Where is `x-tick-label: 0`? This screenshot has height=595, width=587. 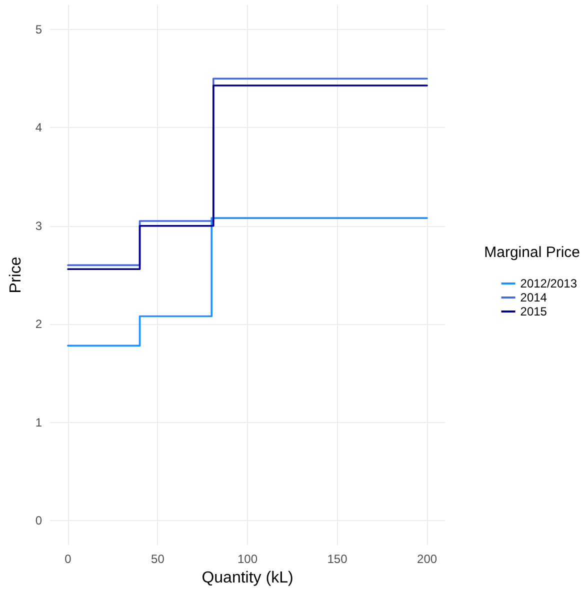 x-tick-label: 0 is located at coordinates (68, 559).